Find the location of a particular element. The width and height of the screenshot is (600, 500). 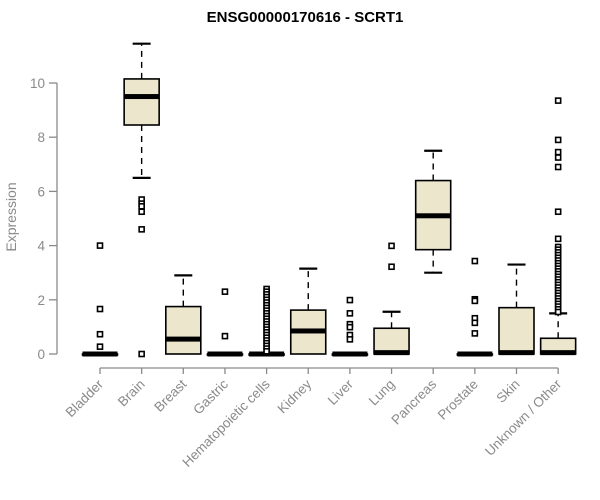

box-breast is located at coordinates (183, 314).